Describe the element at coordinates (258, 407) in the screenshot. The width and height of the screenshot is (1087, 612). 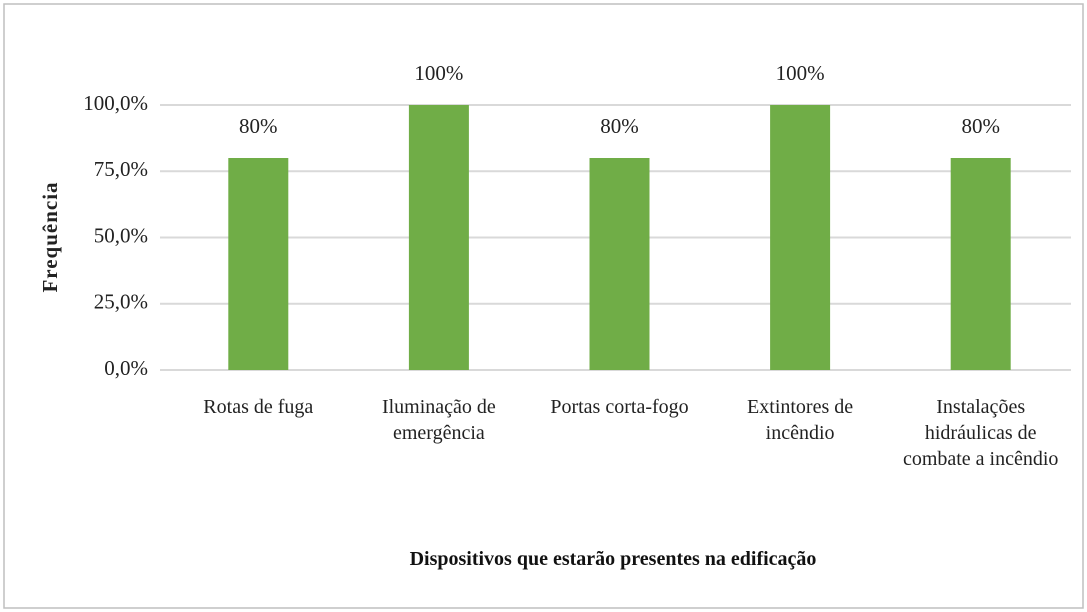
I see `x-tick-label: Rotas de fuga` at that location.